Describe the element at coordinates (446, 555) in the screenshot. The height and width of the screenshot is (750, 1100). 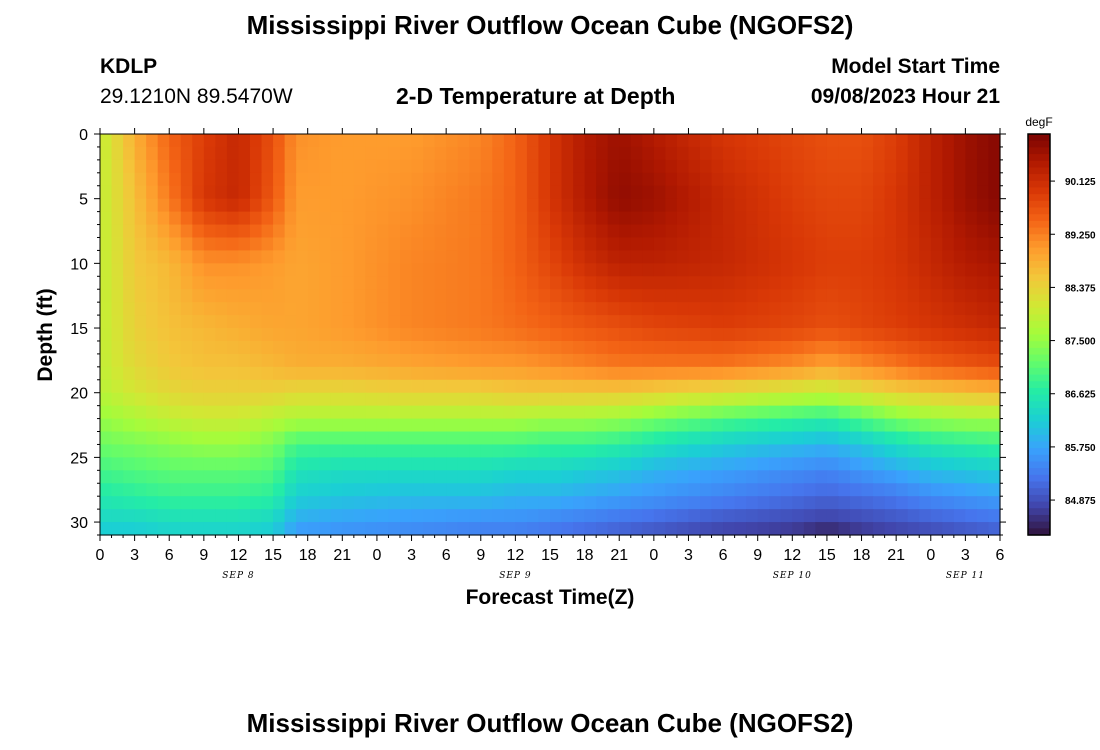
I see `x-tick-label: 6` at that location.